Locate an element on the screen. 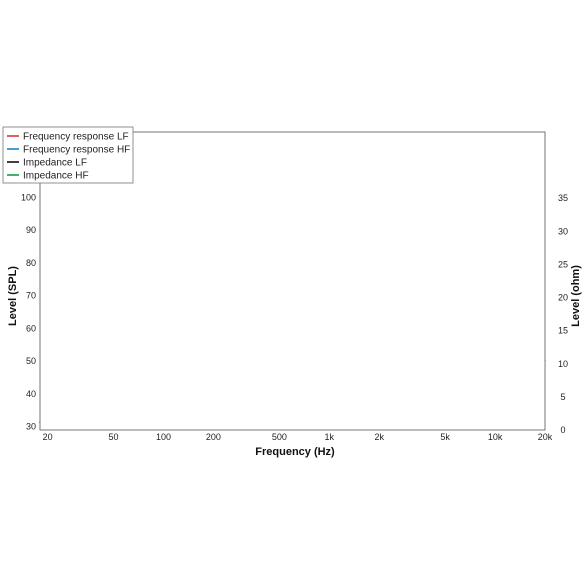 Image resolution: width=588 pixels, height=588 pixels. legend-box is located at coordinates (68, 155).